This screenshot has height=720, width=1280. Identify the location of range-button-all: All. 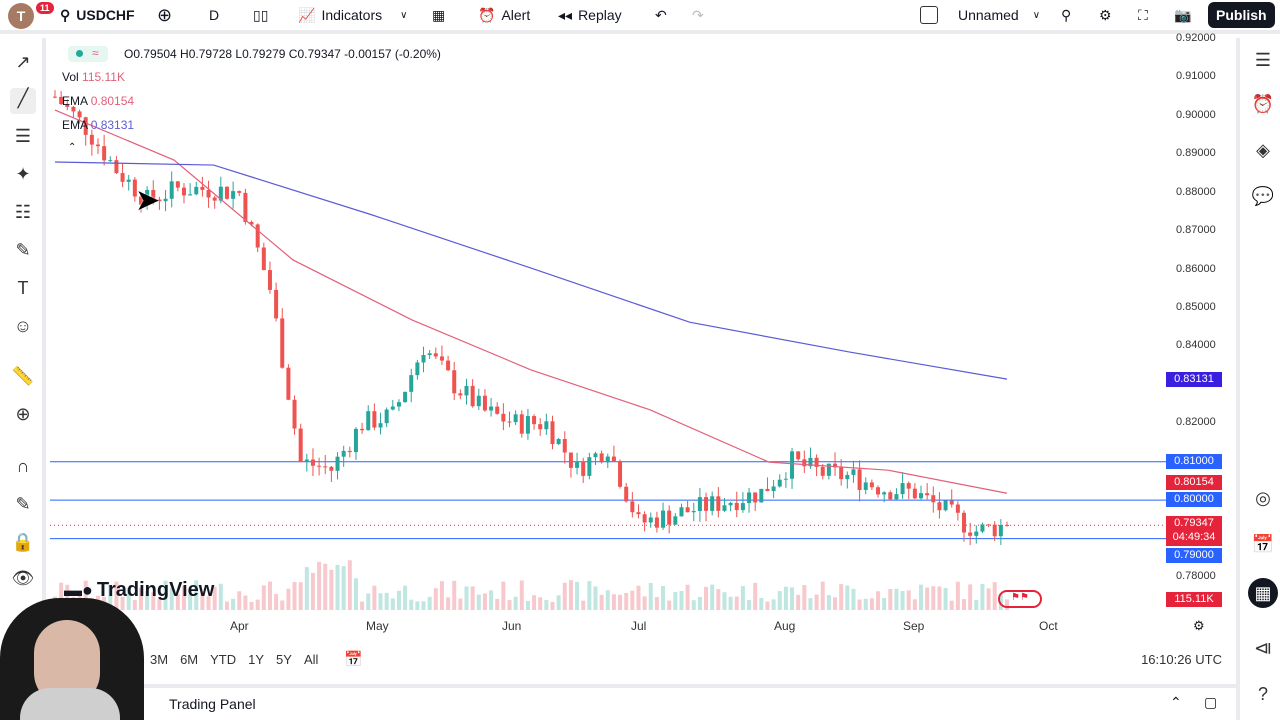
(311, 659).